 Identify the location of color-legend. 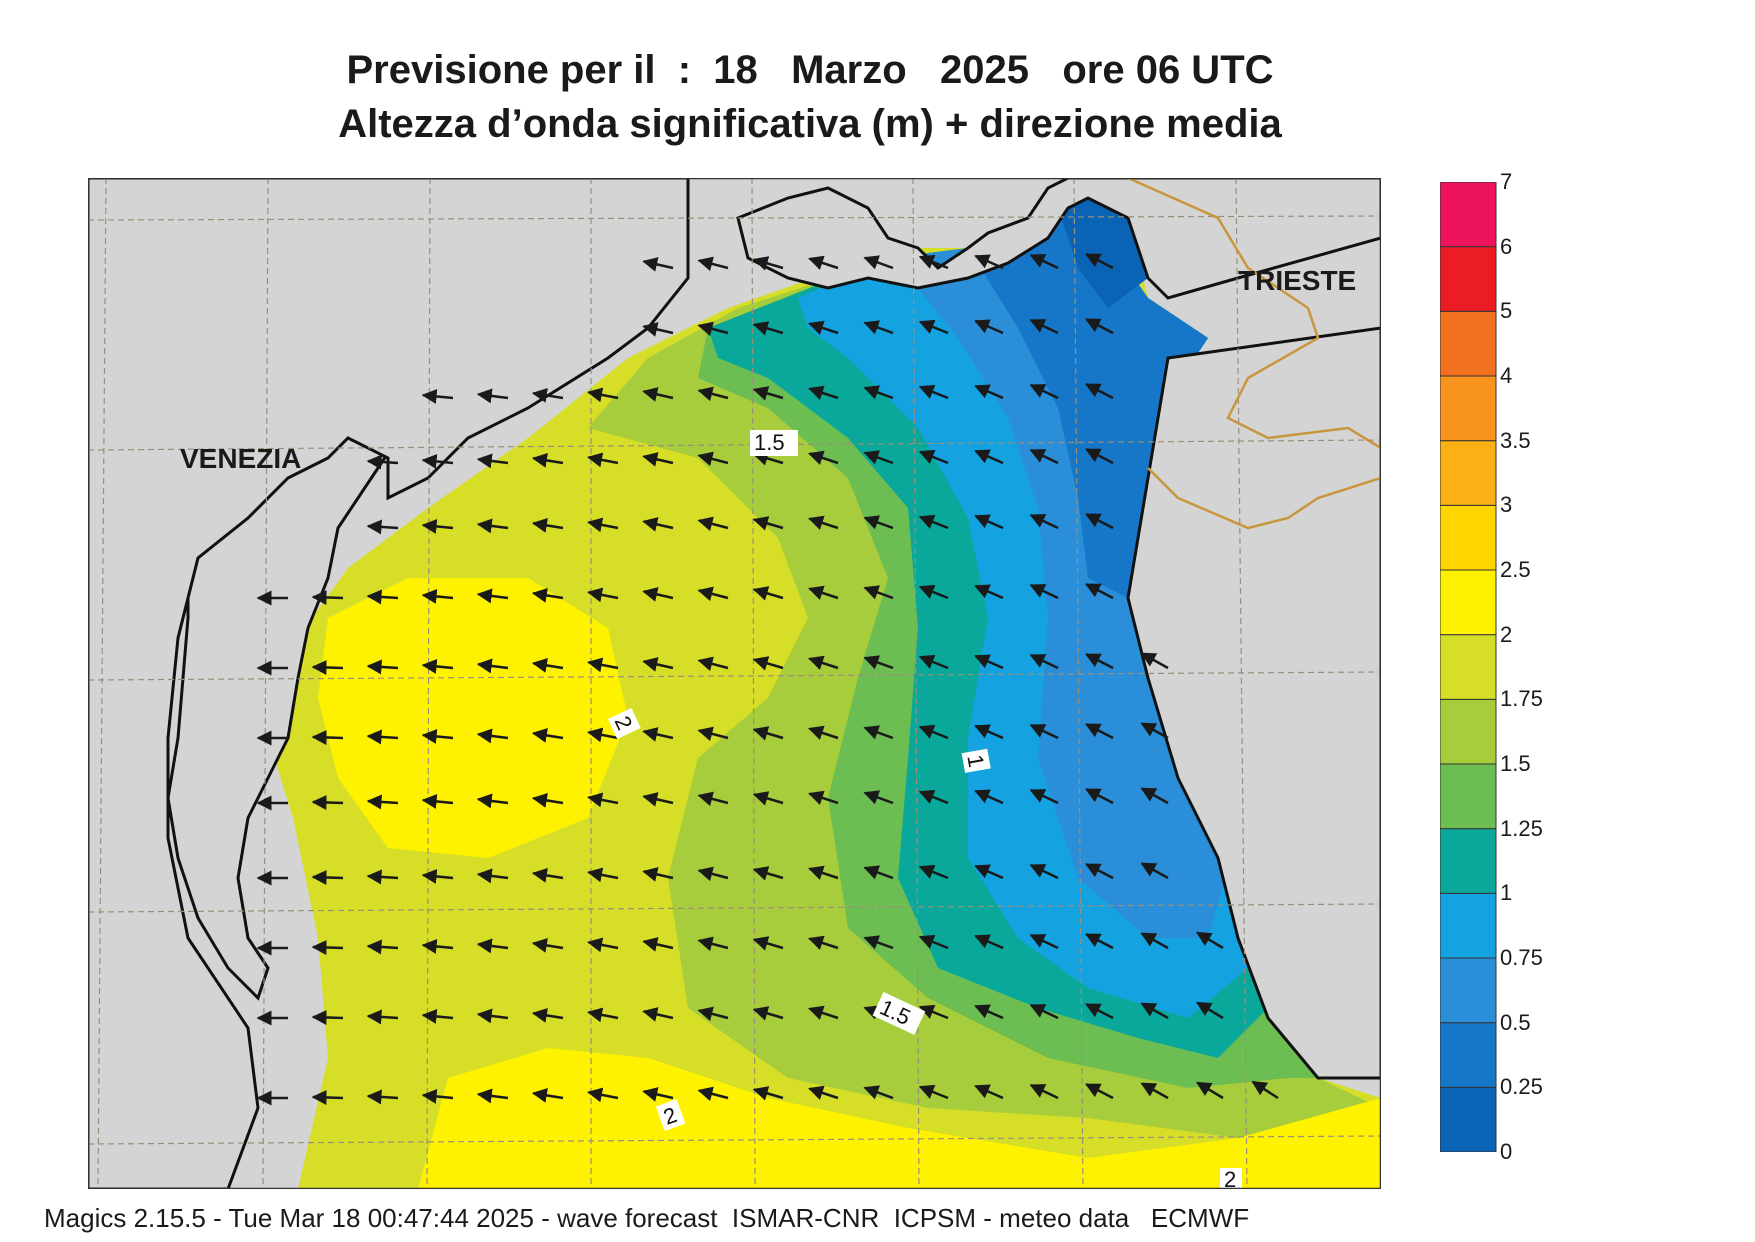
(1468, 667).